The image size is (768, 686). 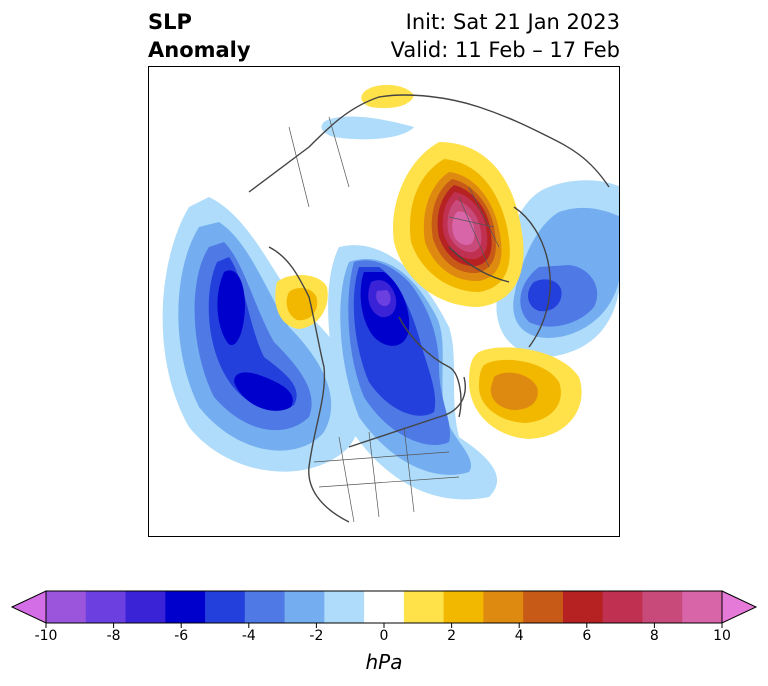 What do you see at coordinates (261, 334) in the screenshot?
I see `pacific-low` at bounding box center [261, 334].